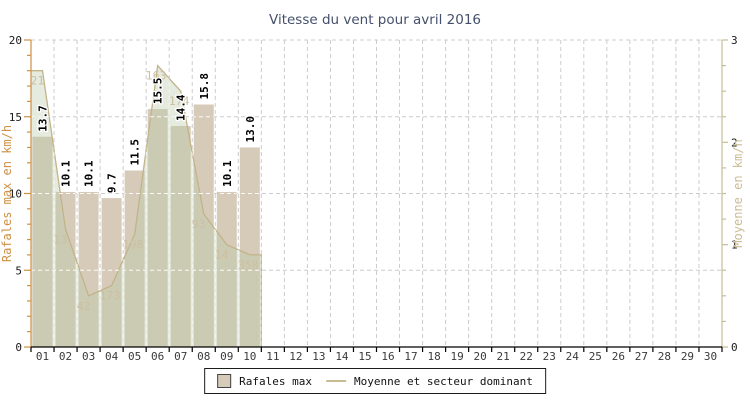 Image resolution: width=750 pixels, height=400 pixels. Describe the element at coordinates (38, 81) in the screenshot. I see `sector-label: 21` at that location.